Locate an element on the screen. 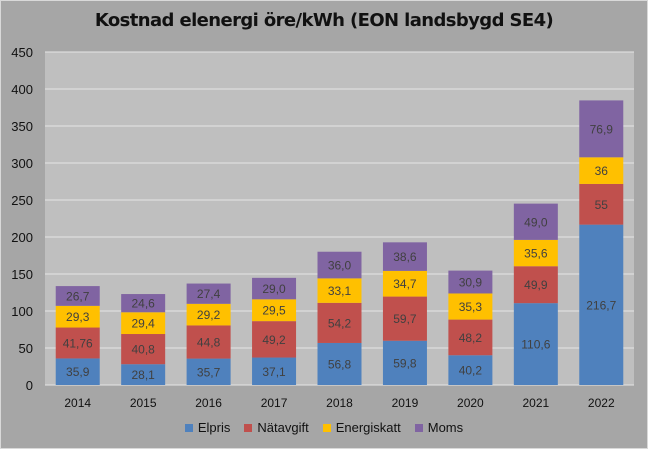 This screenshot has height=449, width=648. data-label: 29,0 is located at coordinates (274, 289).